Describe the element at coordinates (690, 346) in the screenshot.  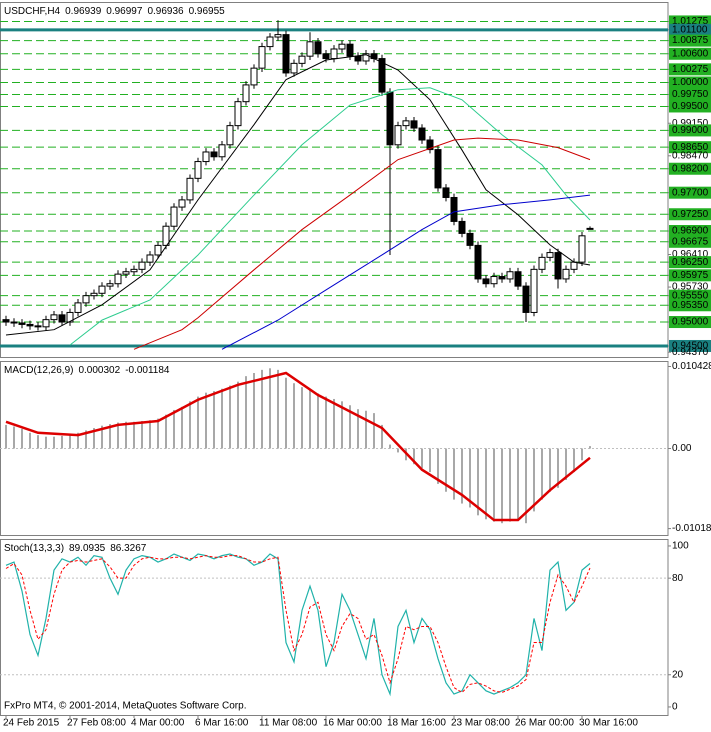
I see `y-tick-label: 0.94500` at that location.